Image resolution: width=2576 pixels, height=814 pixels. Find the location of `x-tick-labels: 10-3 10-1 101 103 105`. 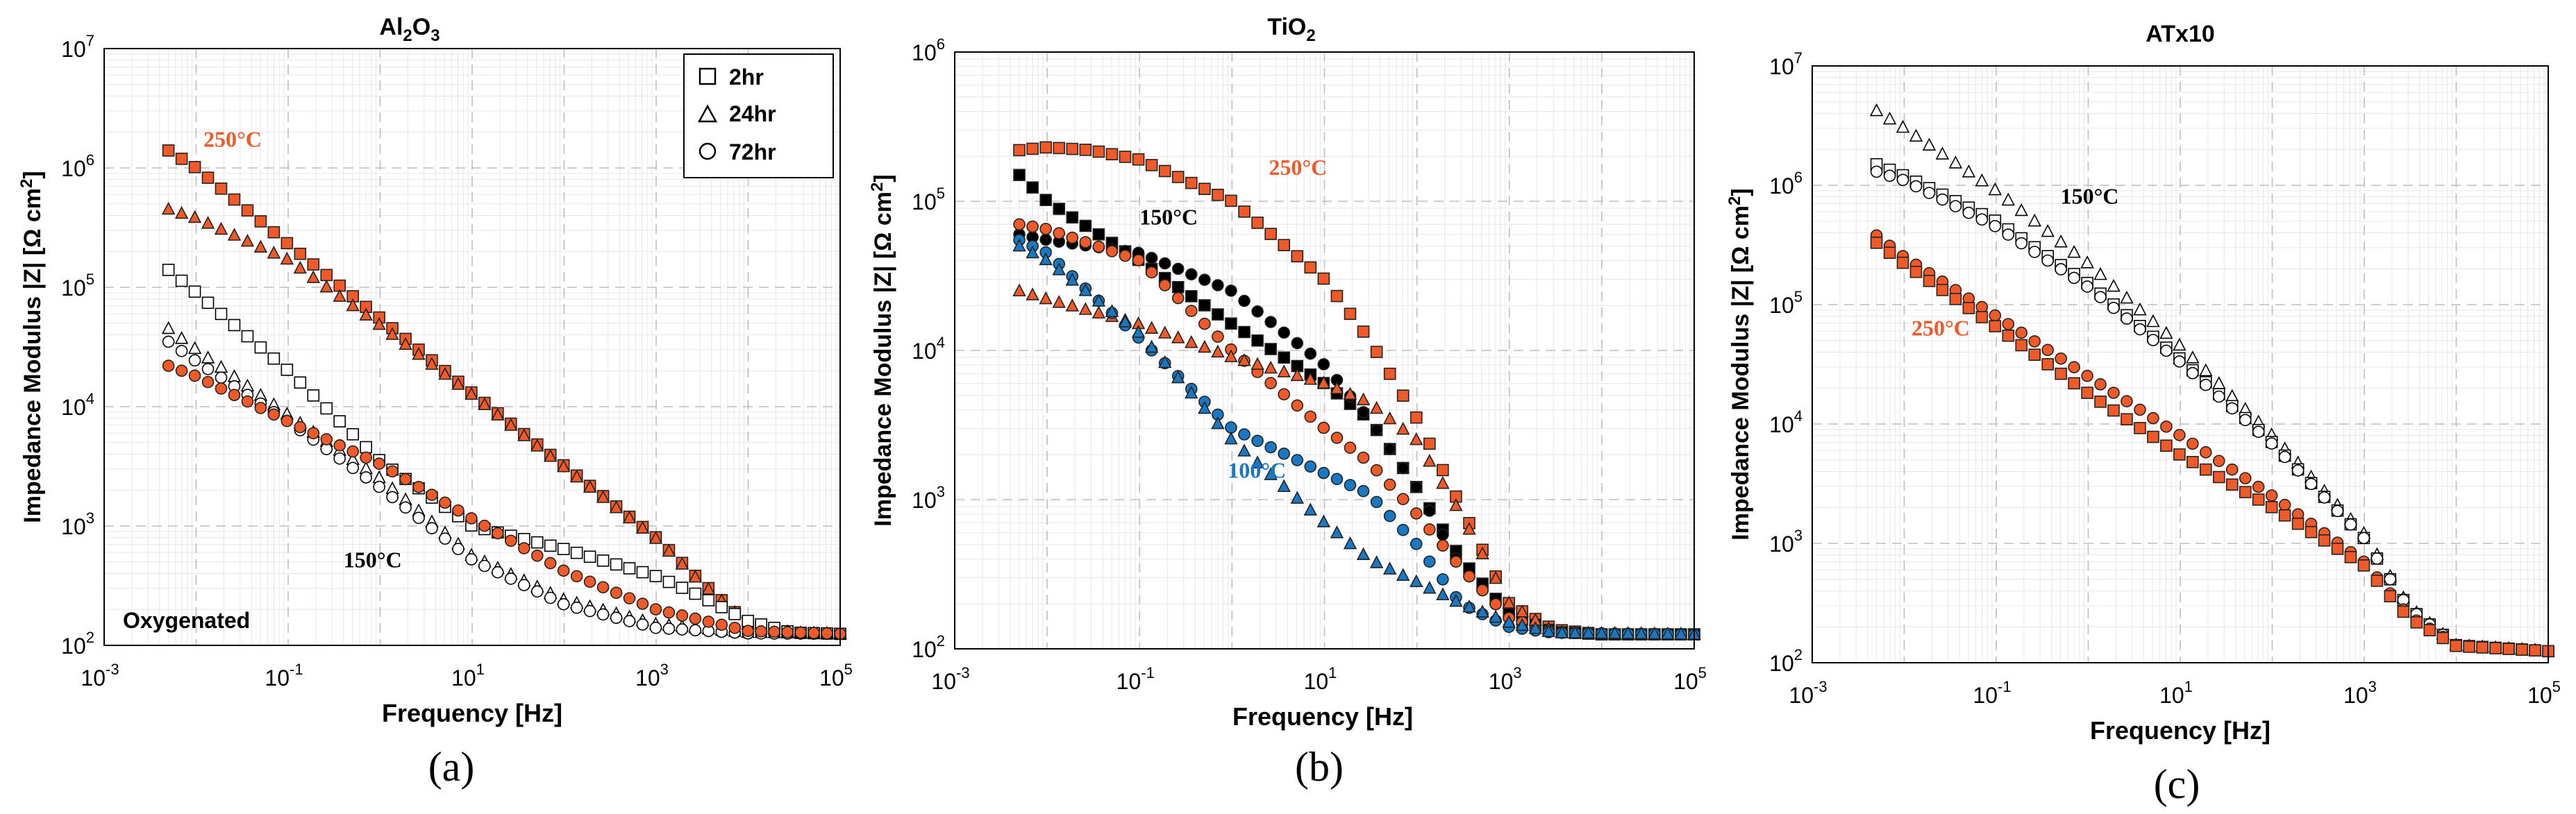

x-tick-labels: 10-3 10-1 101 103 105 is located at coordinates (1319, 679).